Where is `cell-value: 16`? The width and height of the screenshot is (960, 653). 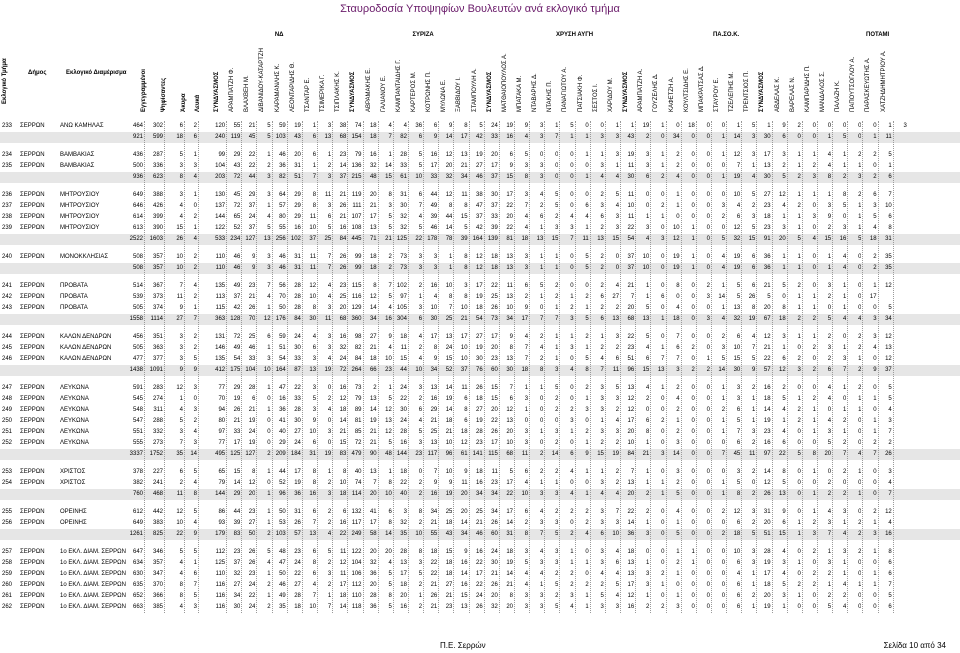
cell-value: 16 is located at coordinates (388, 319).